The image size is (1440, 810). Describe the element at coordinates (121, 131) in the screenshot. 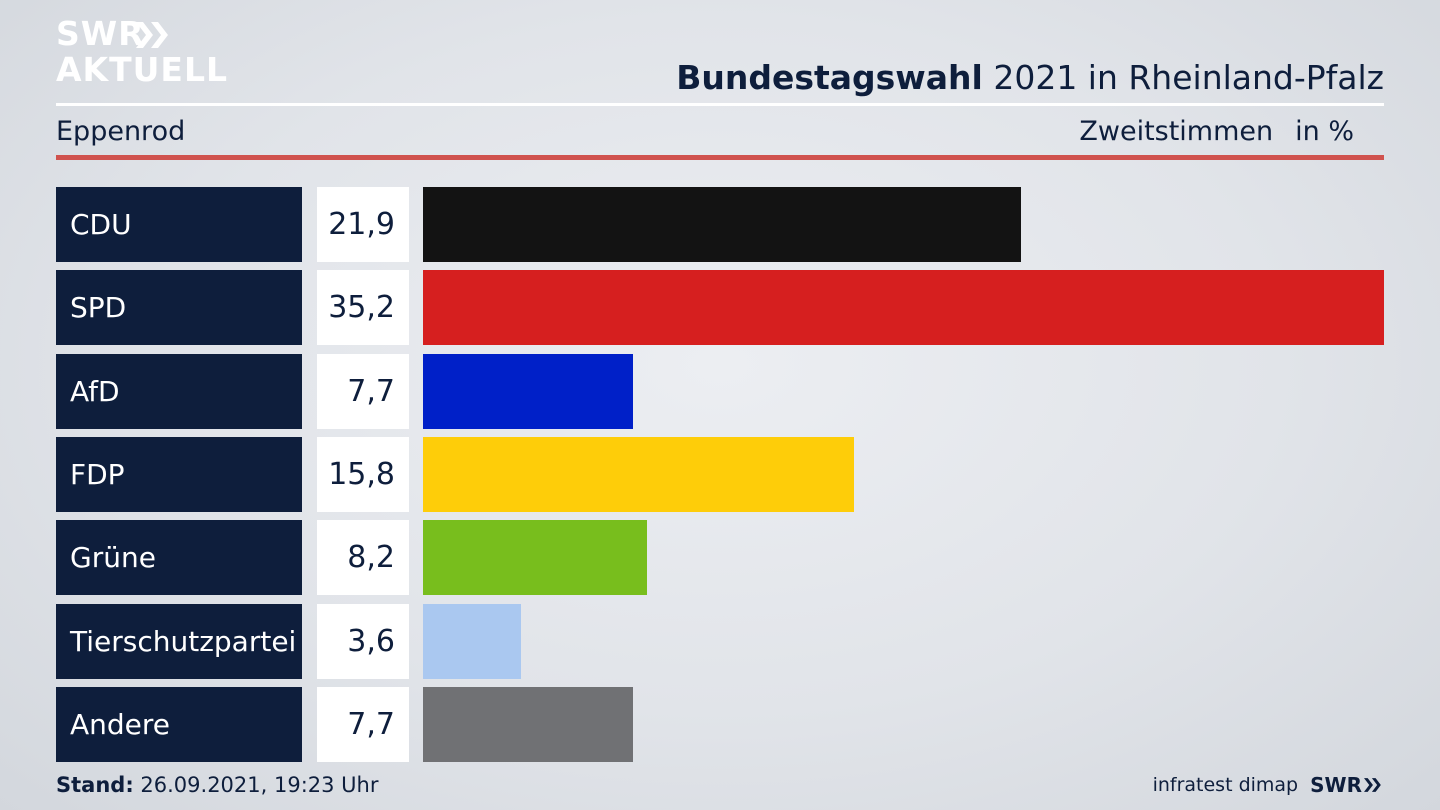

I see `location-label: Eppenrod` at that location.